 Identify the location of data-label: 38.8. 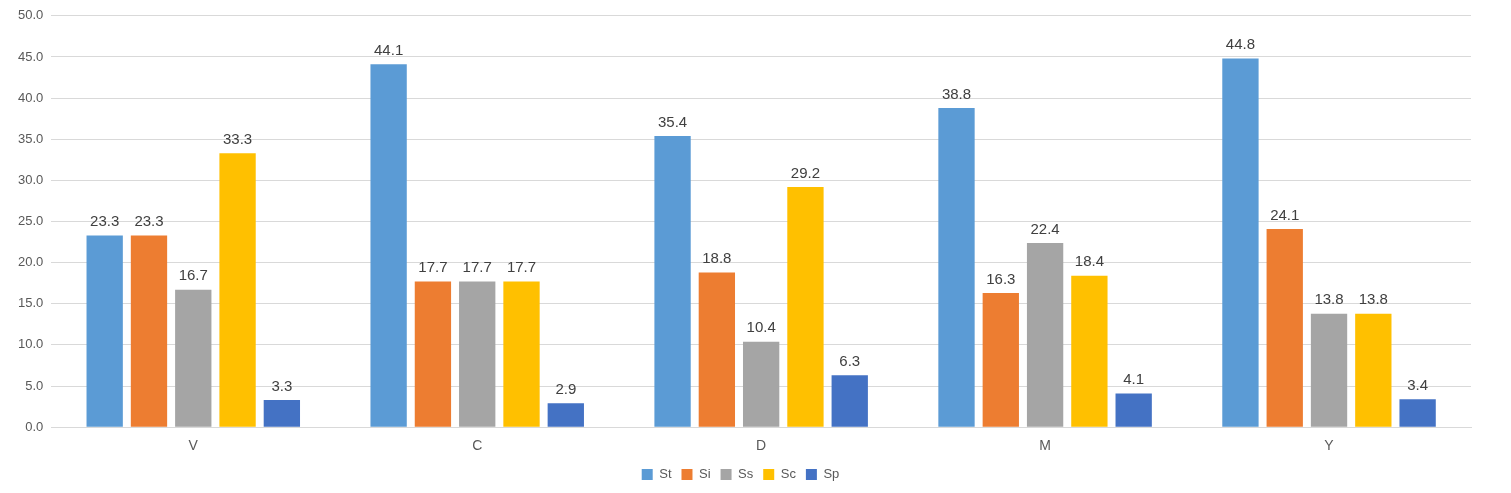
(956, 93).